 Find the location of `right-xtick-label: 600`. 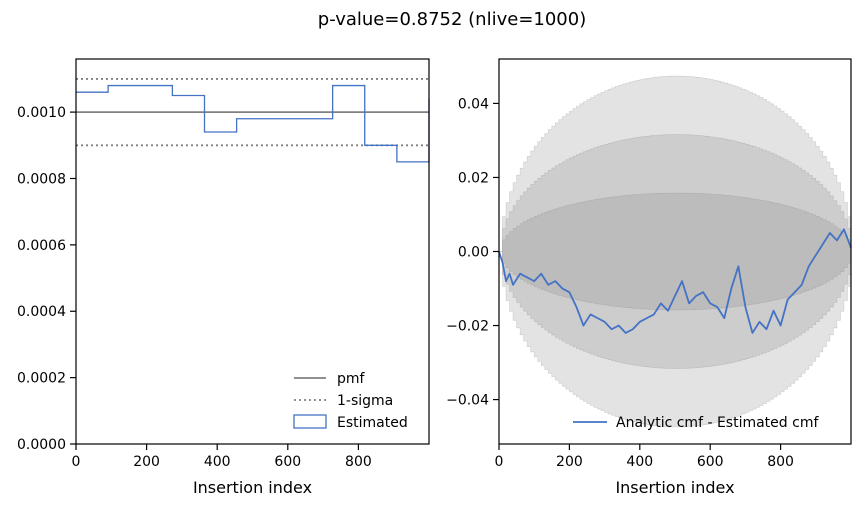

right-xtick-label: 600 is located at coordinates (710, 462).